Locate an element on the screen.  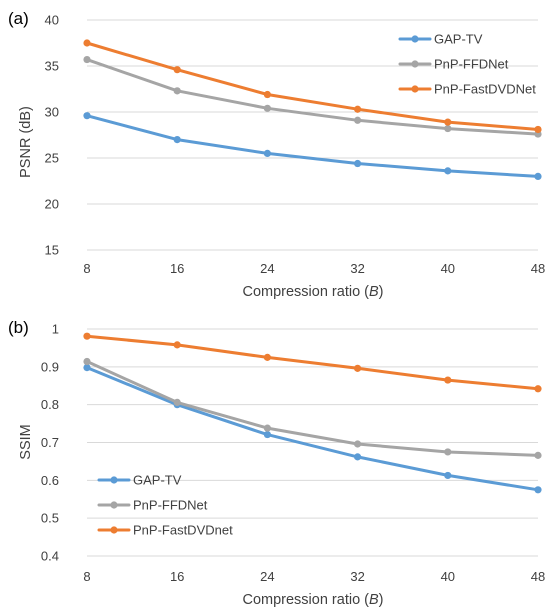
x-tick-label-psnr: 8 is located at coordinates (86, 268).